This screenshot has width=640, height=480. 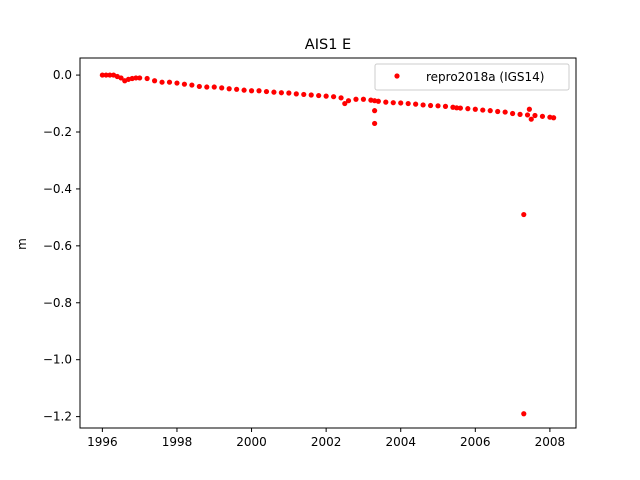 I want to click on x-tick-label: 2000, so click(x=251, y=442).